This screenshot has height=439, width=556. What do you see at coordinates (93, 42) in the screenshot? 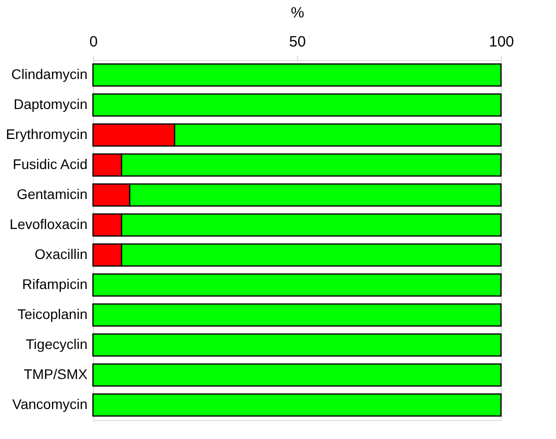
I see `x-tick-label: 0` at bounding box center [93, 42].